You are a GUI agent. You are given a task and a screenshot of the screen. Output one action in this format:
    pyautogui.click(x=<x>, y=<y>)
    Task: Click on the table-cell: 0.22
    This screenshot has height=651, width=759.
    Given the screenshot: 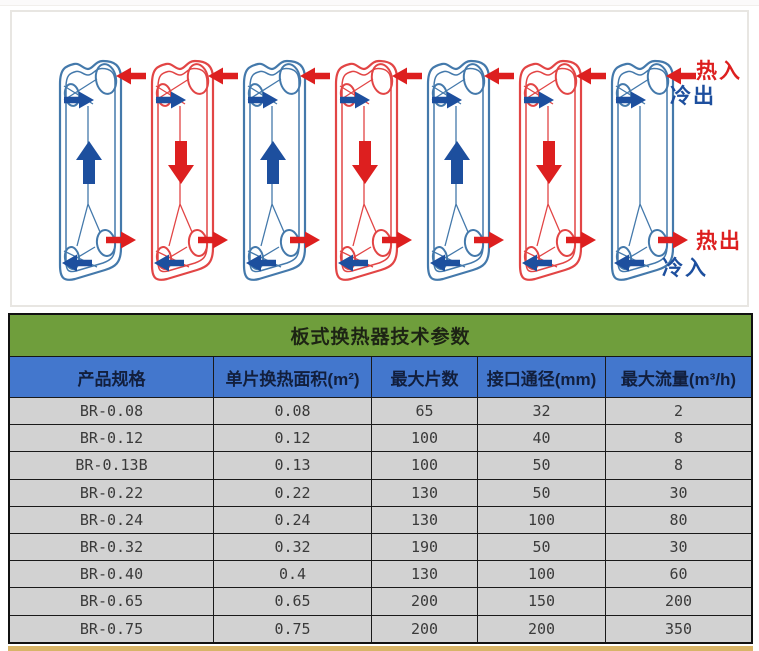 What is the action you would take?
    pyautogui.click(x=292, y=492)
    